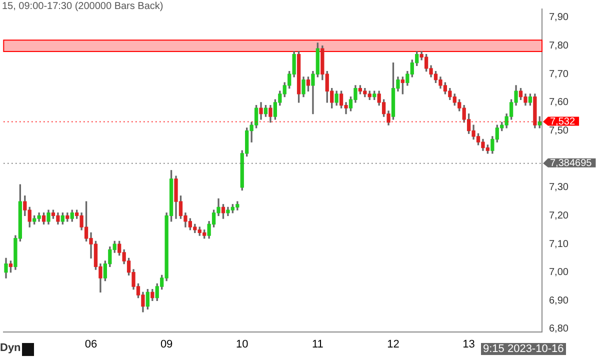  I want to click on x-tick-label: 11, so click(318, 344).